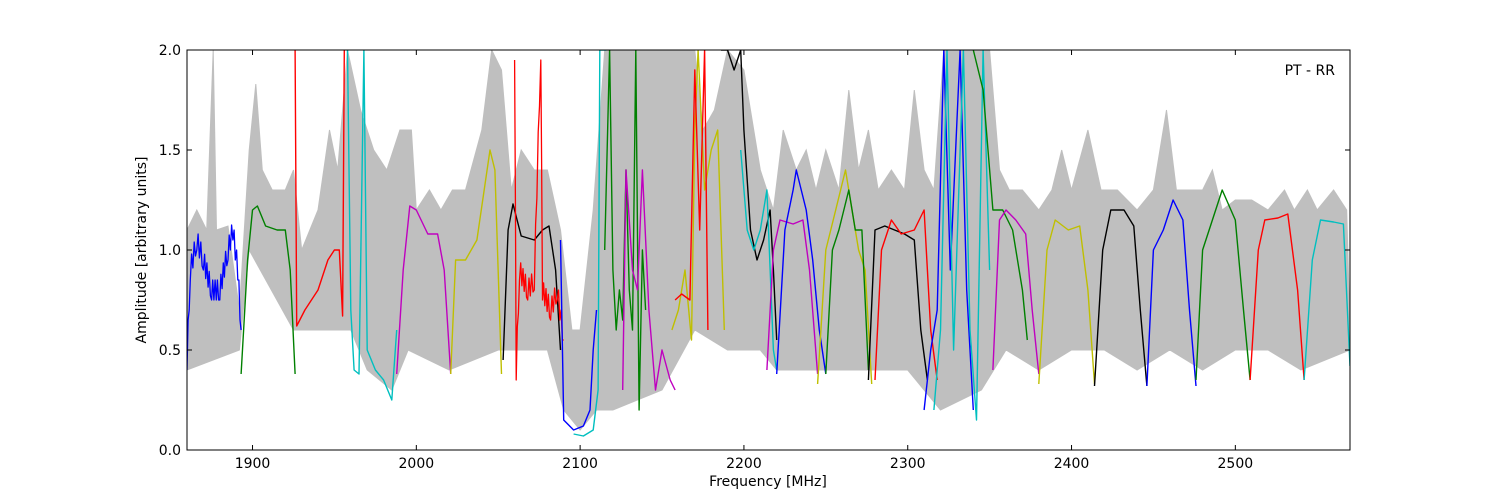 Image resolution: width=1500 pixels, height=500 pixels. What do you see at coordinates (768, 482) in the screenshot?
I see `x-axis-title: Frequency [MHz]` at bounding box center [768, 482].